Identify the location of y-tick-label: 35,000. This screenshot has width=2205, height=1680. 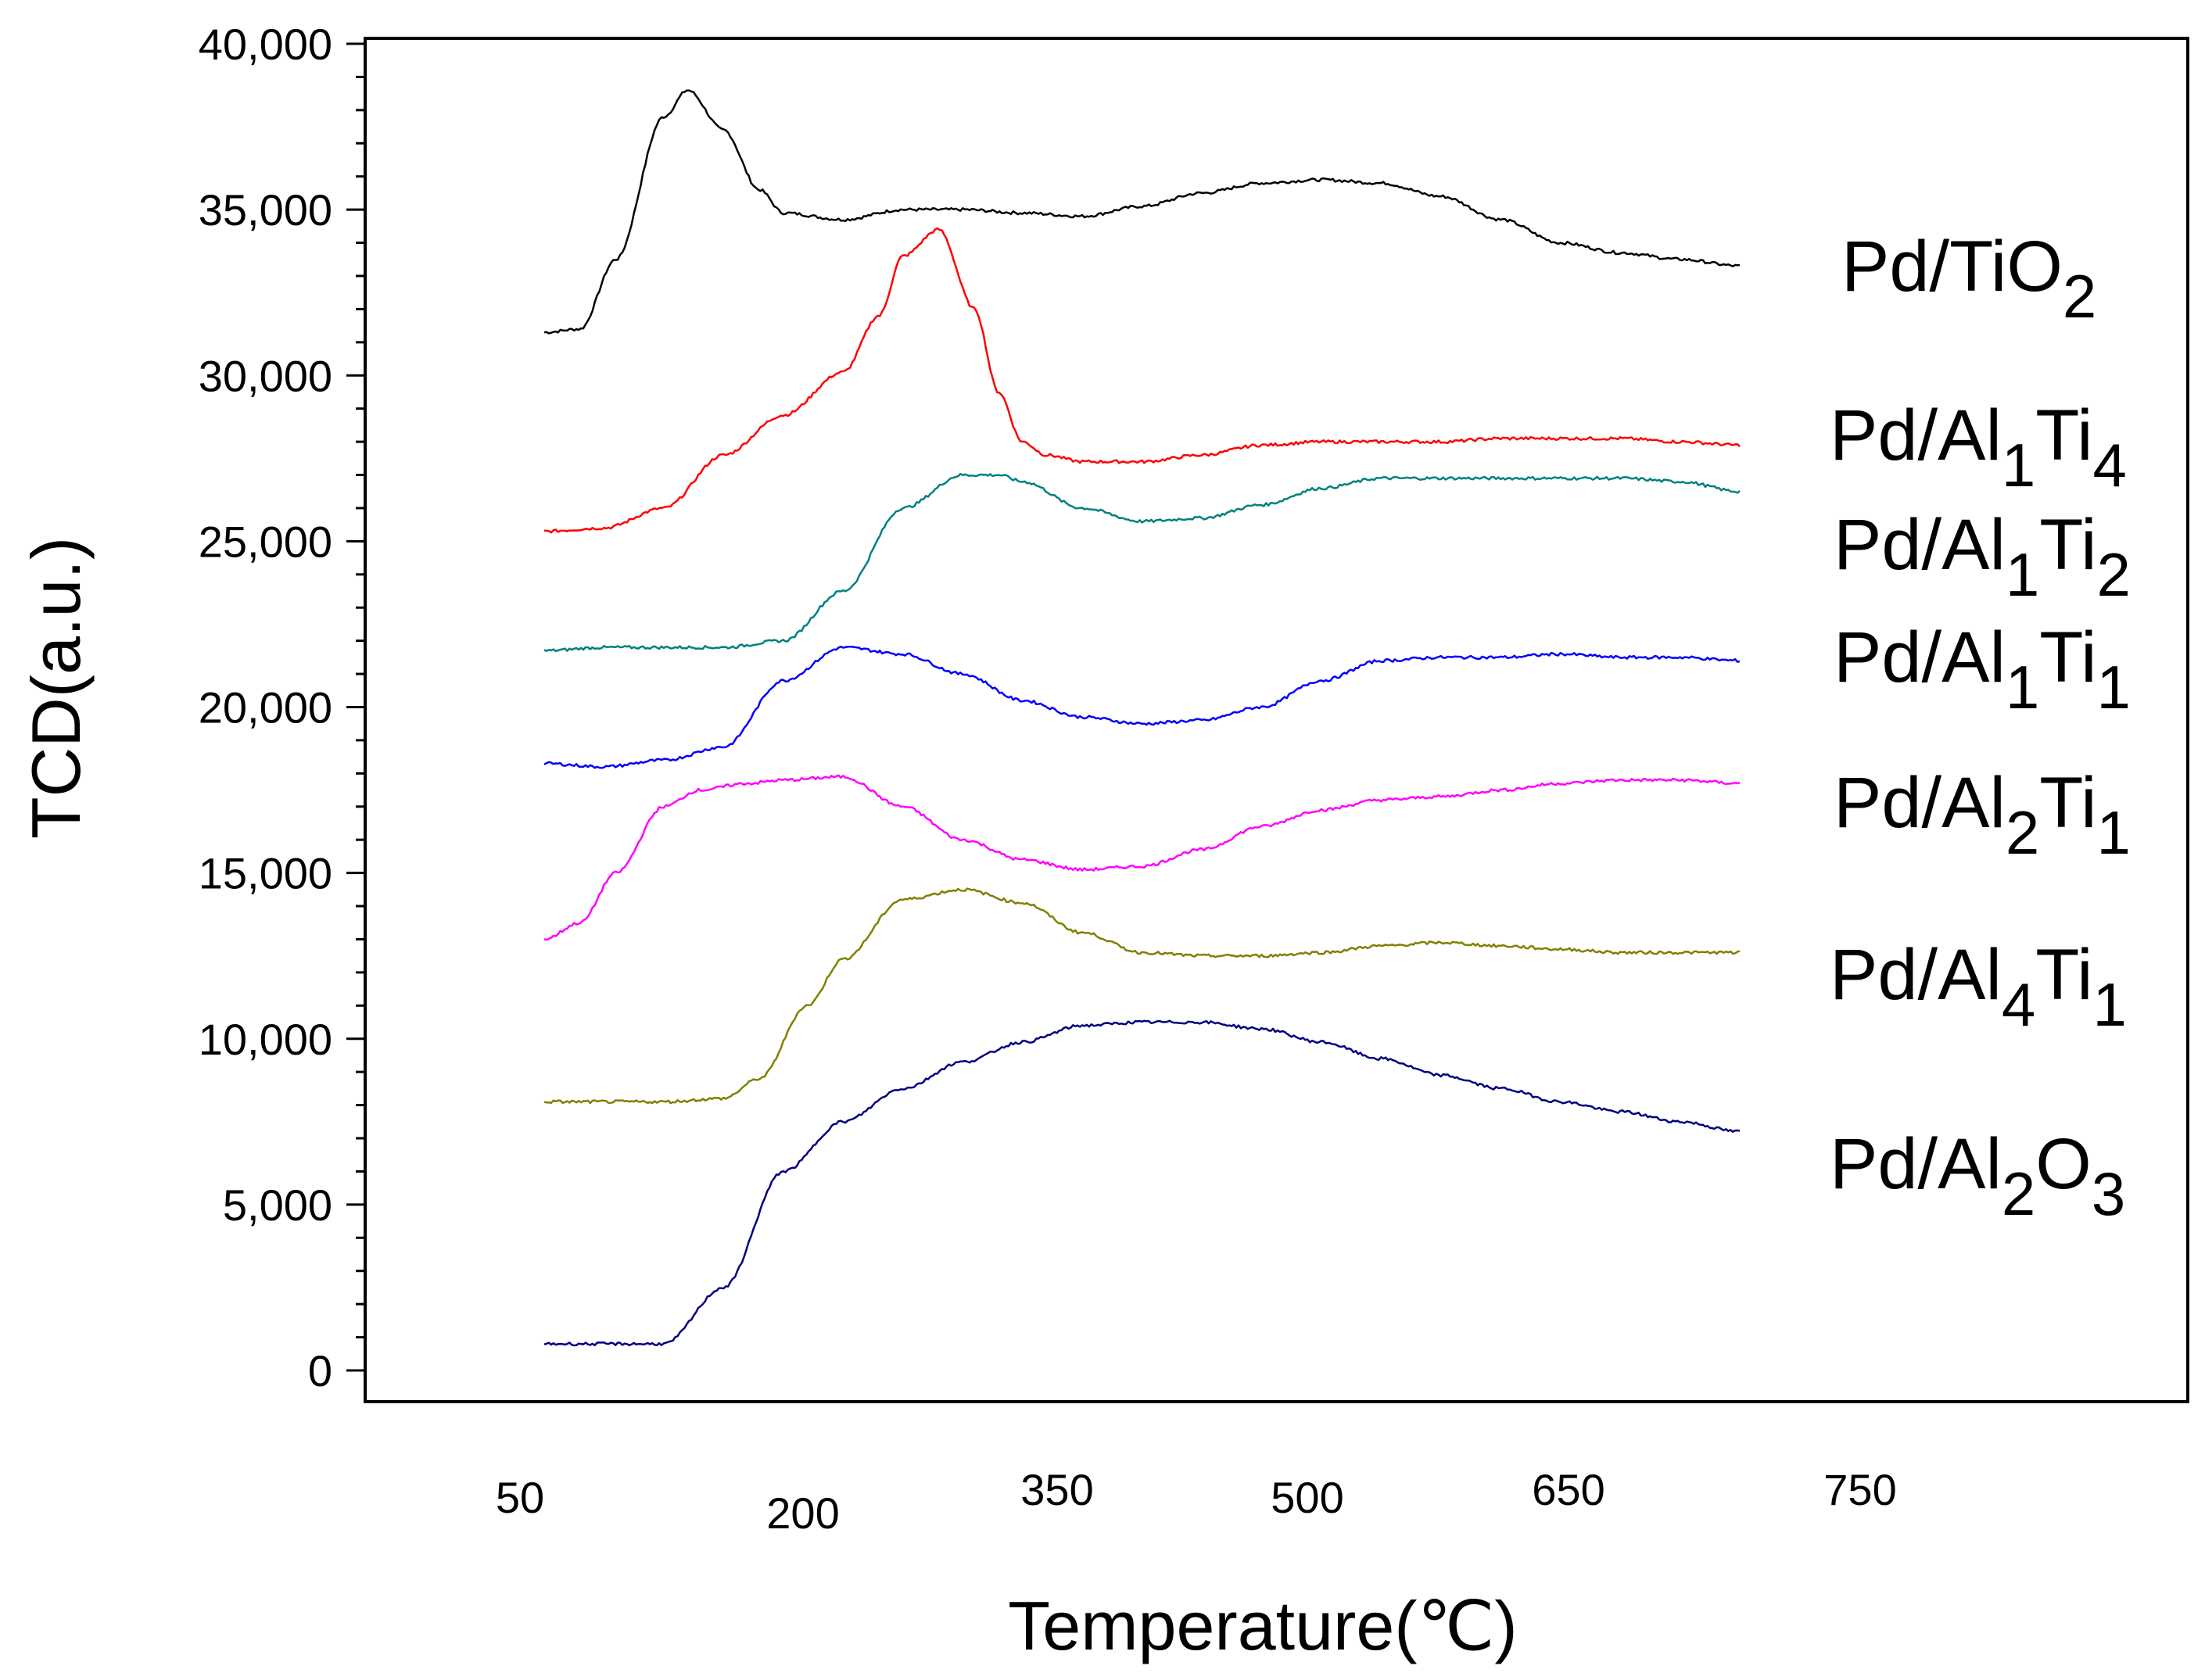
(266, 210).